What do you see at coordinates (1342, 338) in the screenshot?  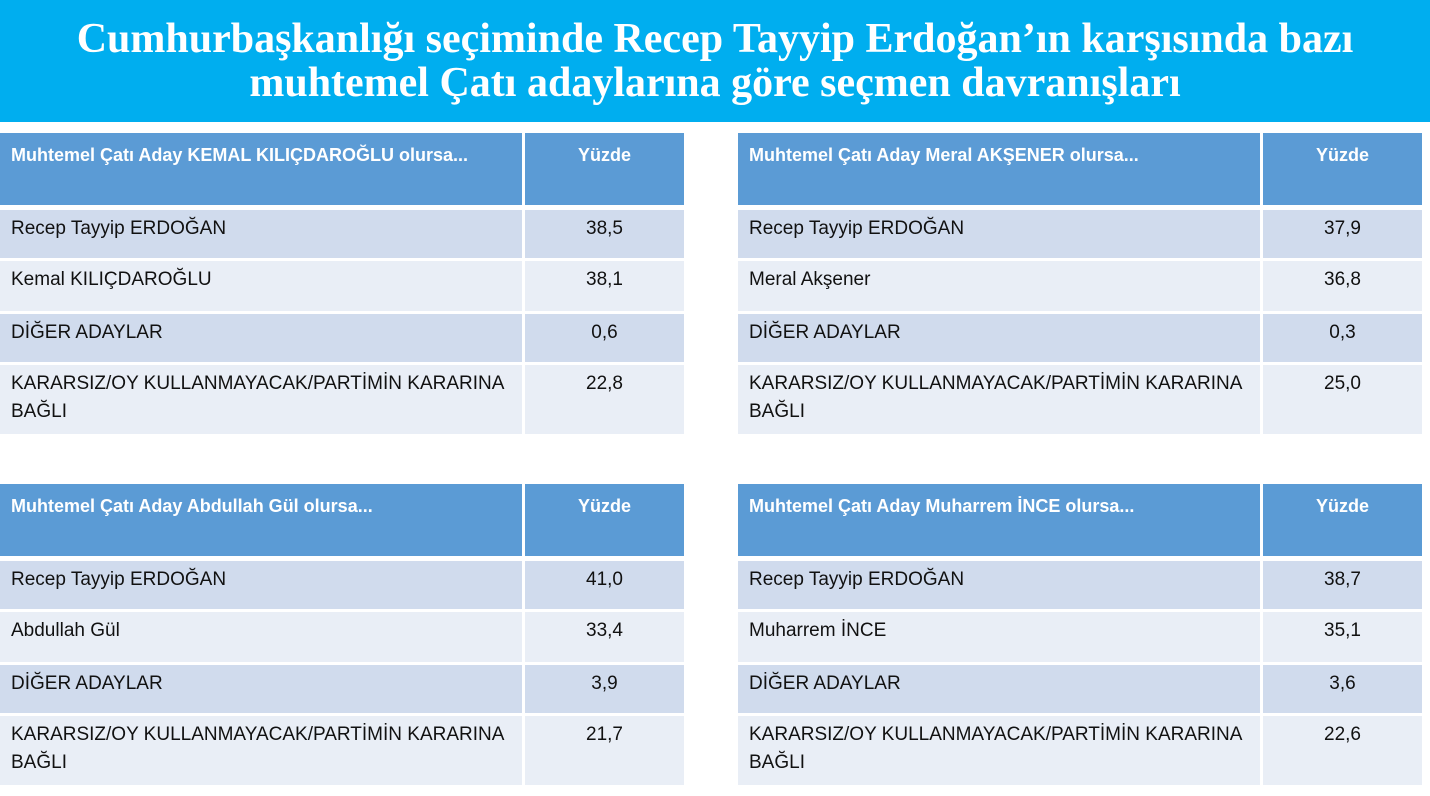 I see `row-value: 0,3` at bounding box center [1342, 338].